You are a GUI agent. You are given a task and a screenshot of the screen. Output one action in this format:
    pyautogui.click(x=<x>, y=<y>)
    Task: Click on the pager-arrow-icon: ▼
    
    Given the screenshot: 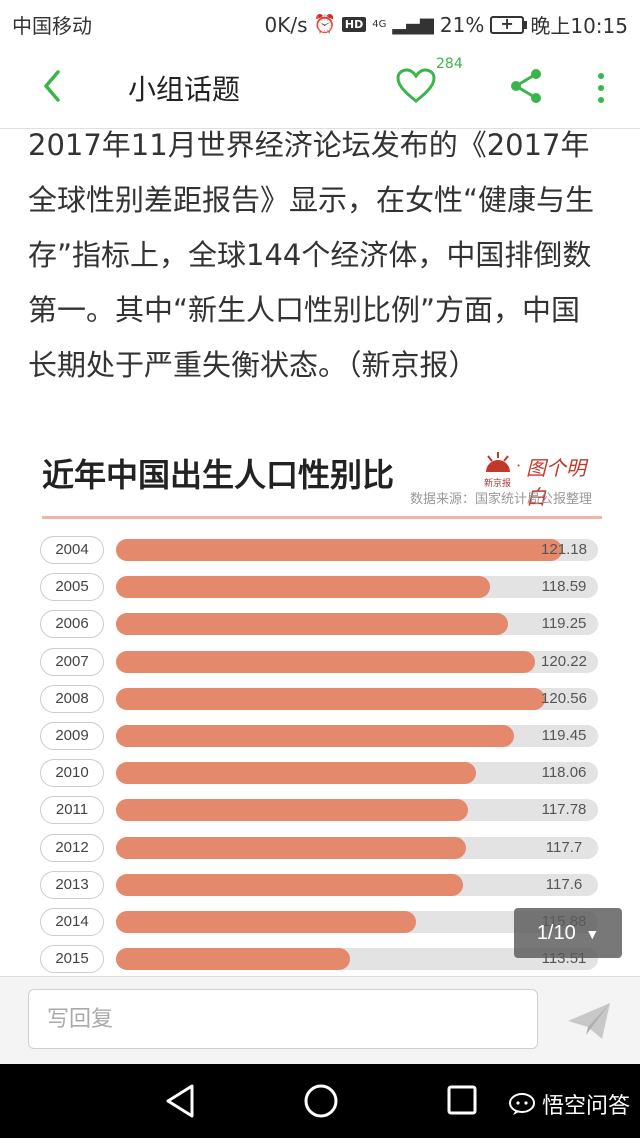 What is the action you would take?
    pyautogui.click(x=592, y=934)
    